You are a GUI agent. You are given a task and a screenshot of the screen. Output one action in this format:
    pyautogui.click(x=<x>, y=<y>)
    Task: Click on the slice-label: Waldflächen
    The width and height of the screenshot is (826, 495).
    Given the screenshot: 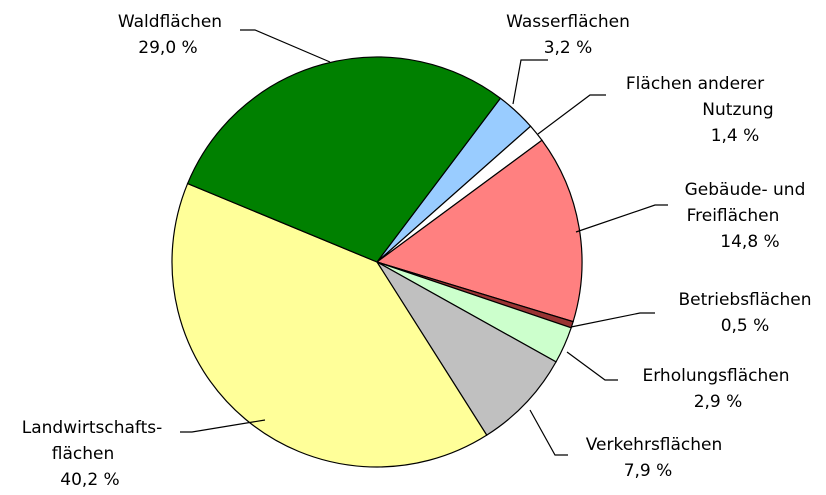 What is the action you would take?
    pyautogui.click(x=170, y=22)
    